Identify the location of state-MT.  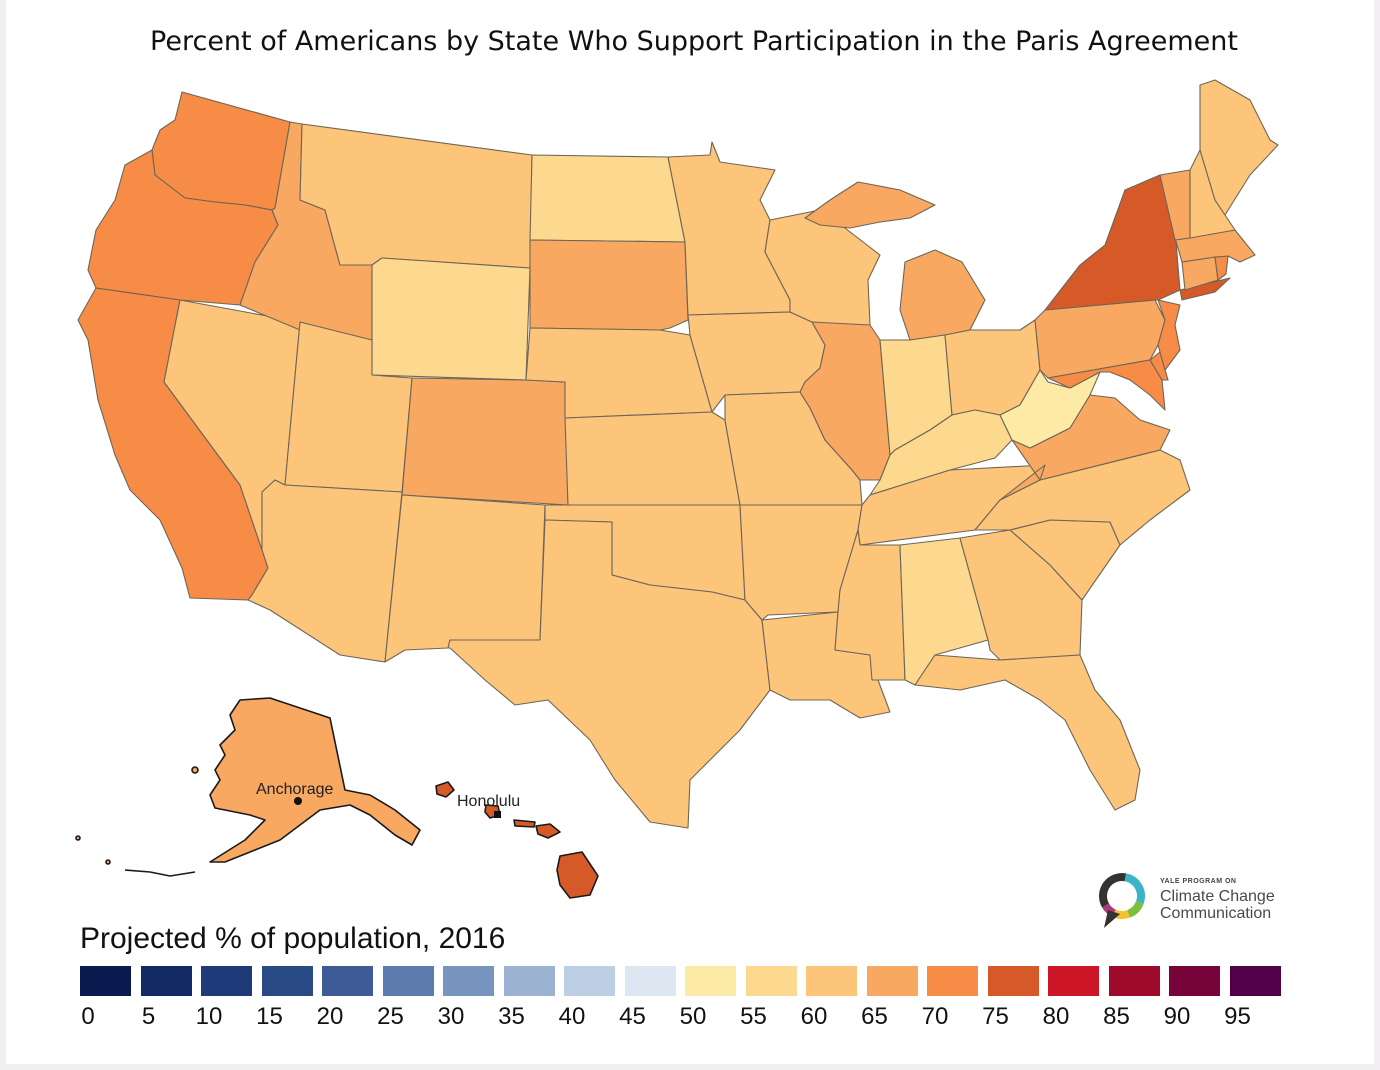
(416, 196).